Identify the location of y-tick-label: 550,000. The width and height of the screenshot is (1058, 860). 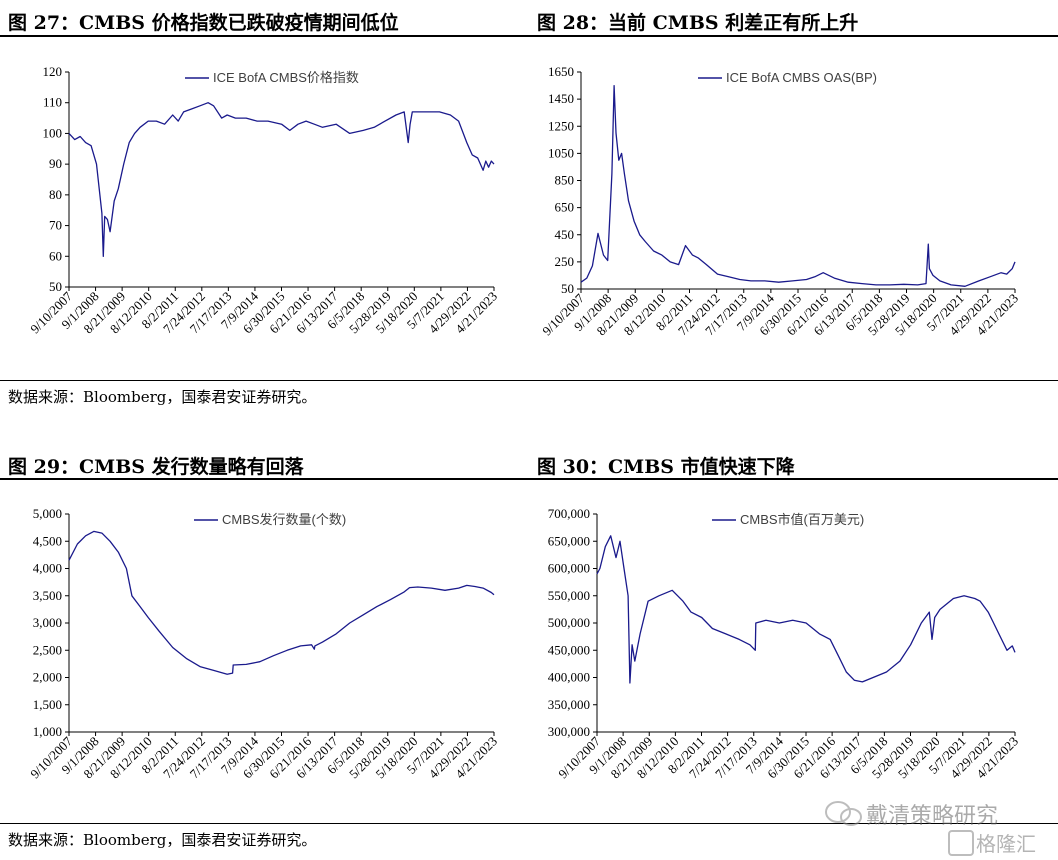
(569, 595).